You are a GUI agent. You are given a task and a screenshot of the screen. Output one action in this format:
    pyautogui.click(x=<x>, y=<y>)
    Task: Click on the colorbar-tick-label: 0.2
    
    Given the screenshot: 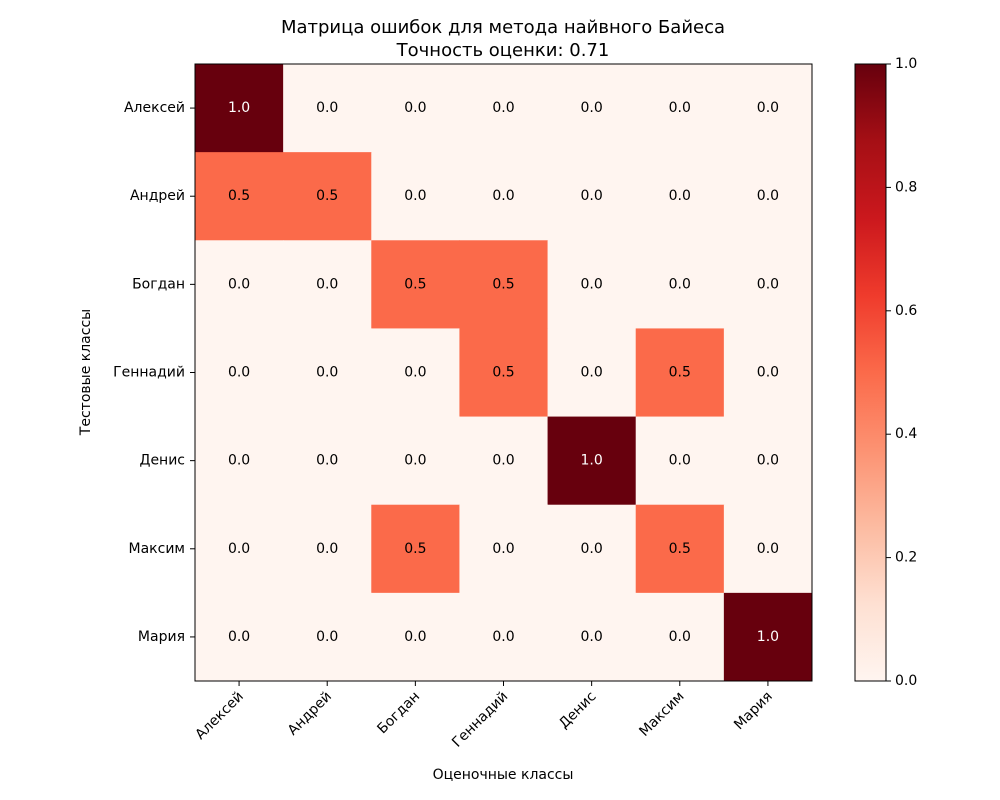 What is the action you would take?
    pyautogui.click(x=906, y=558)
    